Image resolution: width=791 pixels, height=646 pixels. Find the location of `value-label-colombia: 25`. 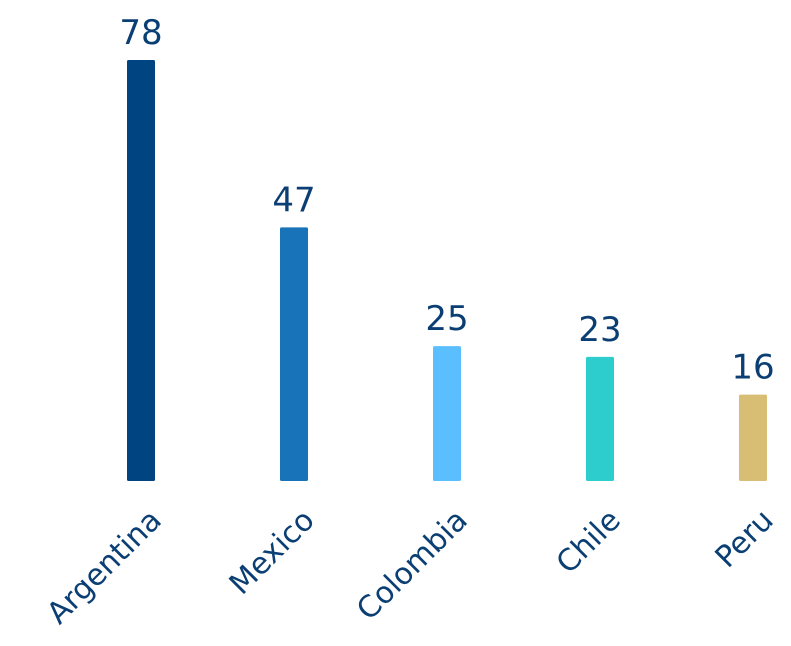

value-label-colombia: 25 is located at coordinates (446, 319).